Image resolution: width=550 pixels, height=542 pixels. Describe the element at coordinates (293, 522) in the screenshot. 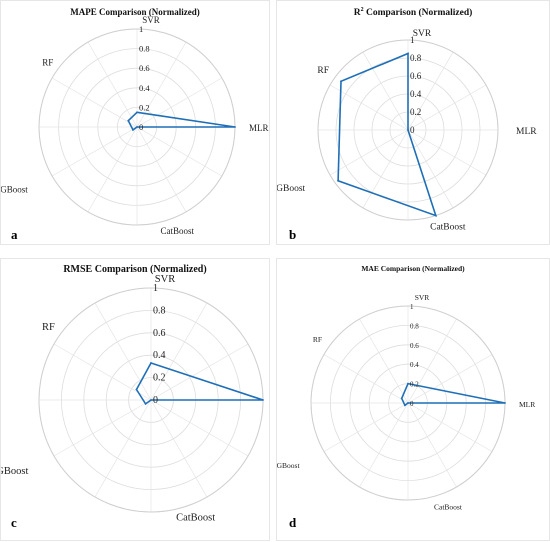

I see `panel-letter: d` at that location.